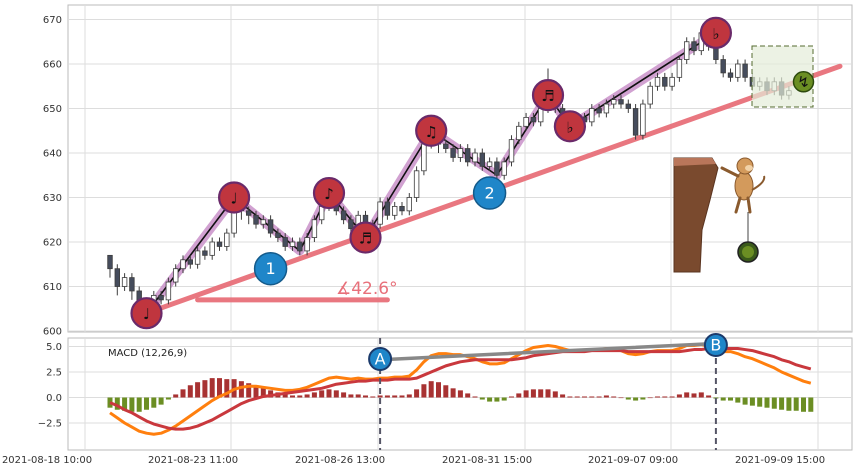 The image size is (858, 471). What do you see at coordinates (743, 210) in the screenshot?
I see `monkey-icon` at bounding box center [743, 210].